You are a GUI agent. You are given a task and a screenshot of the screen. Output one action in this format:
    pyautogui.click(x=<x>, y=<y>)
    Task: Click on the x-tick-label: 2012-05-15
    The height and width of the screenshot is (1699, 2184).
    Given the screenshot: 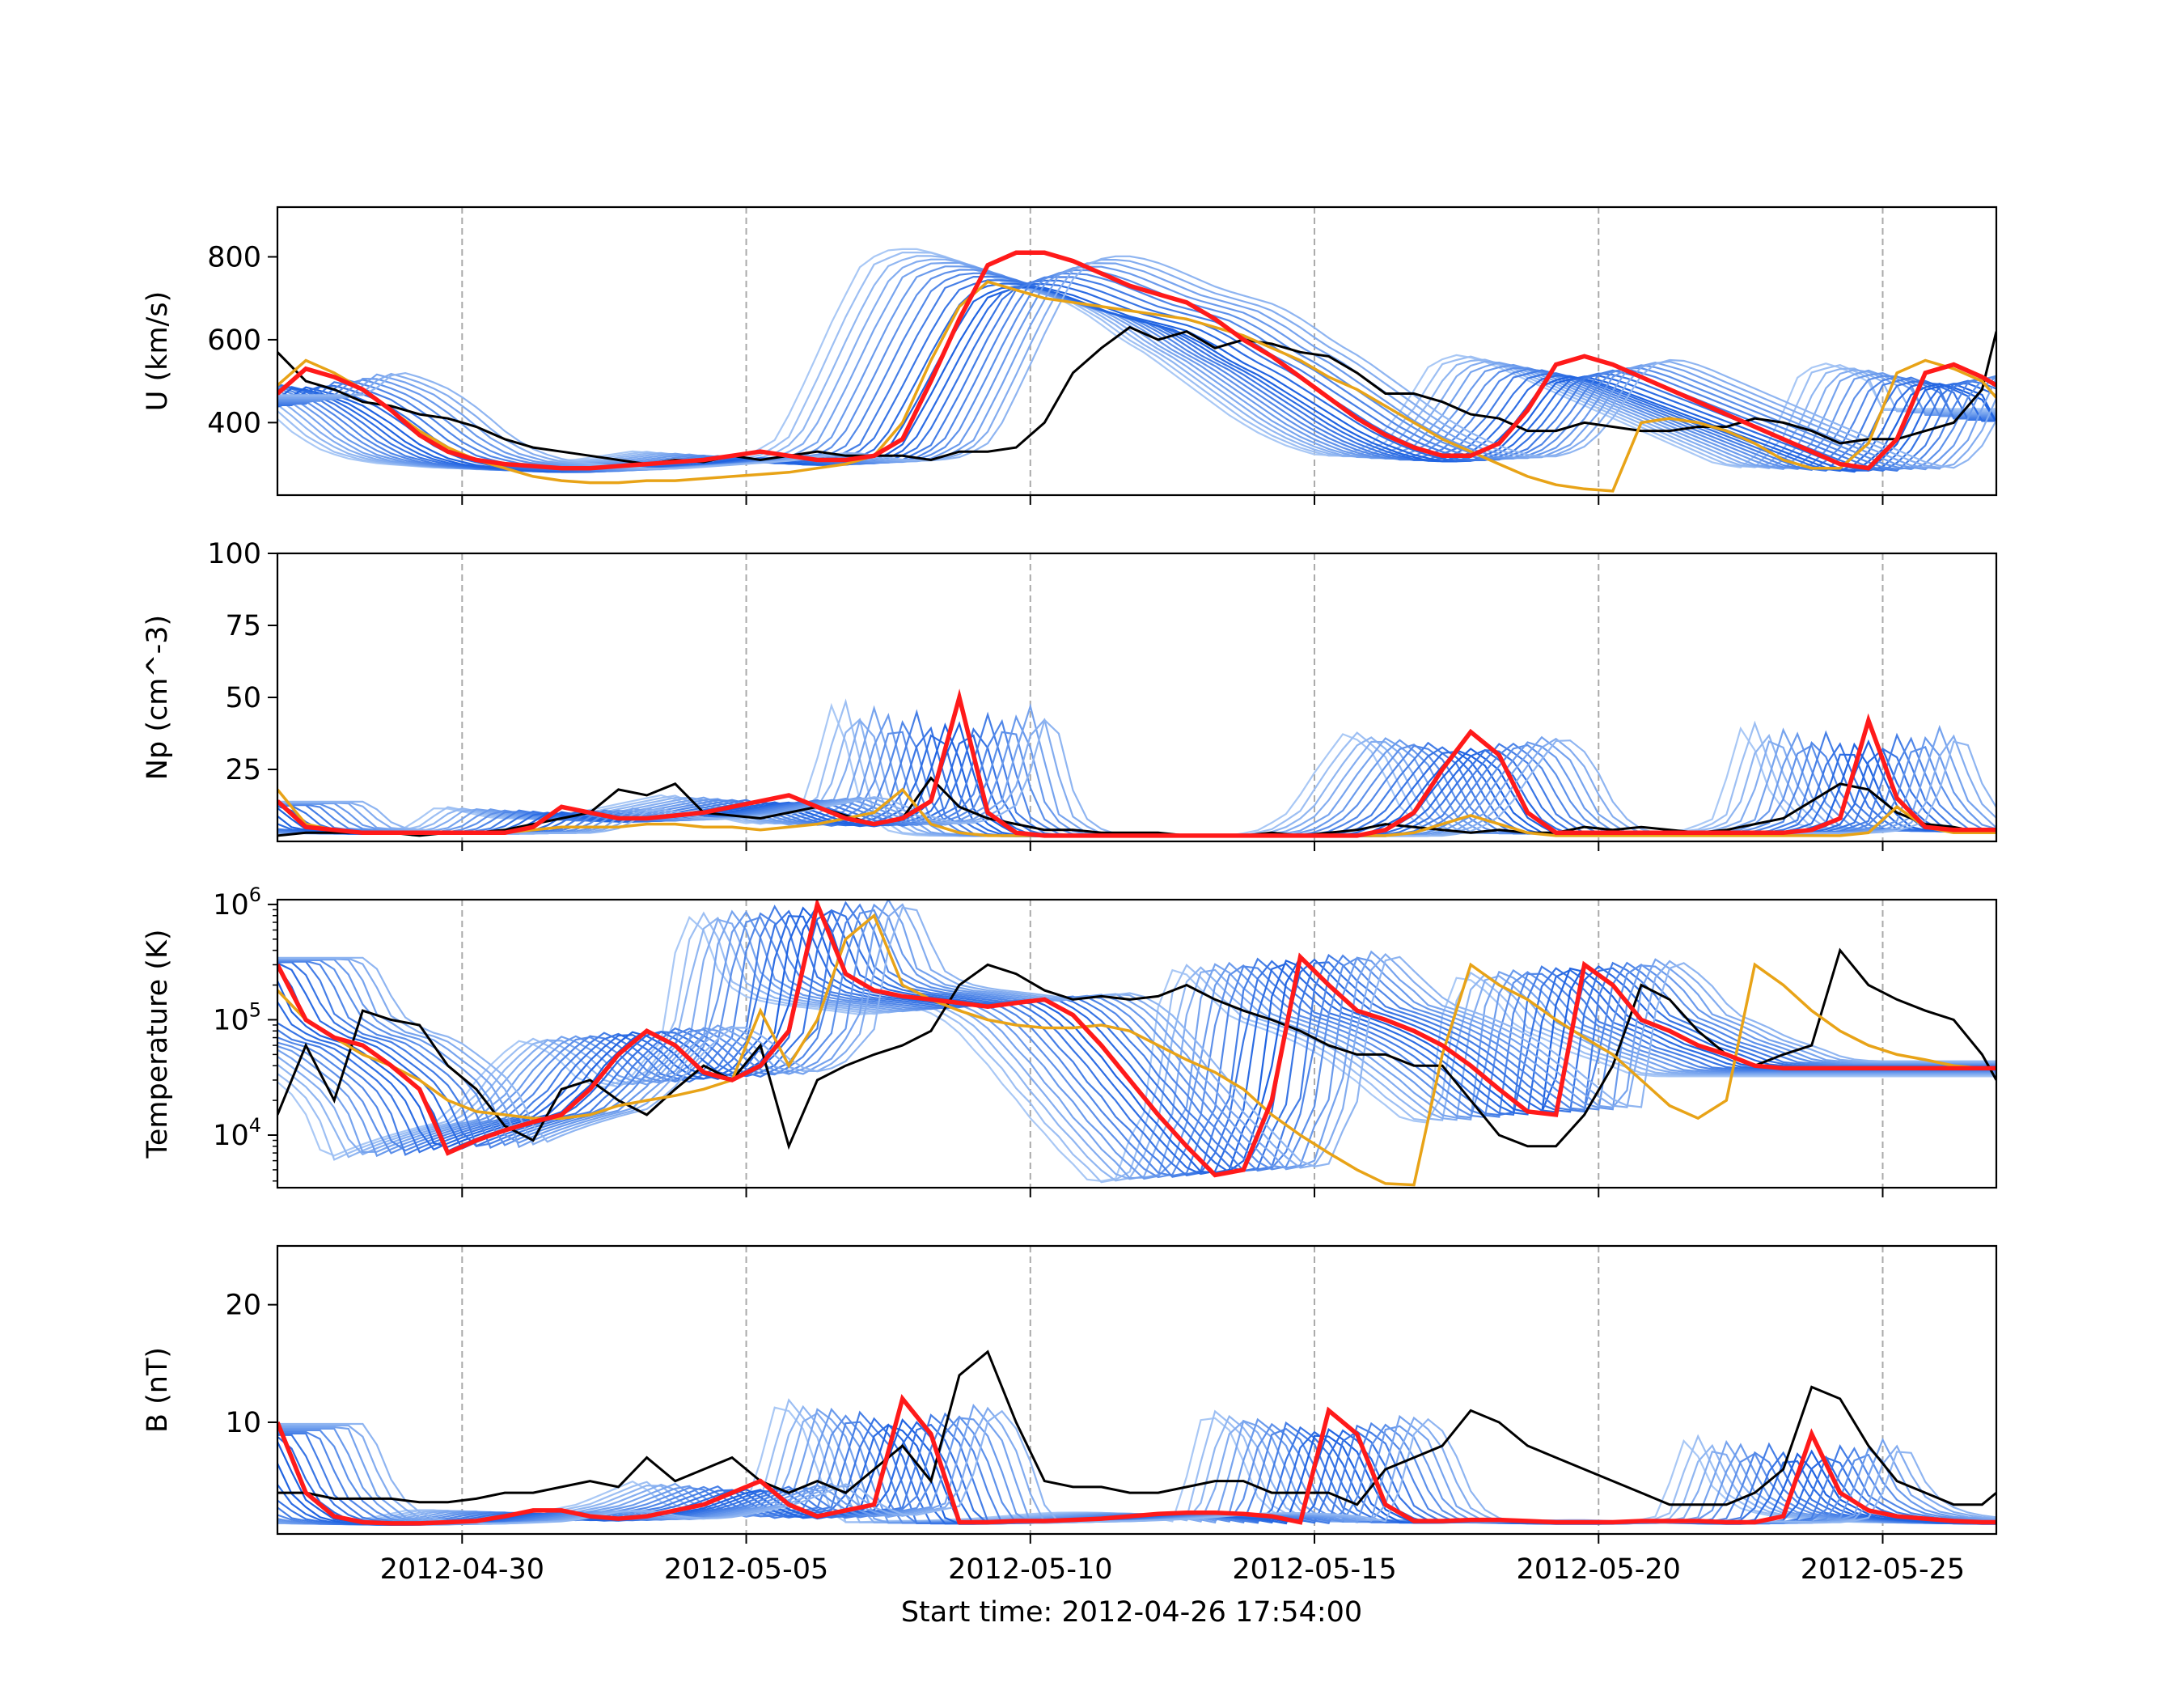 What is the action you would take?
    pyautogui.click(x=1314, y=1569)
    